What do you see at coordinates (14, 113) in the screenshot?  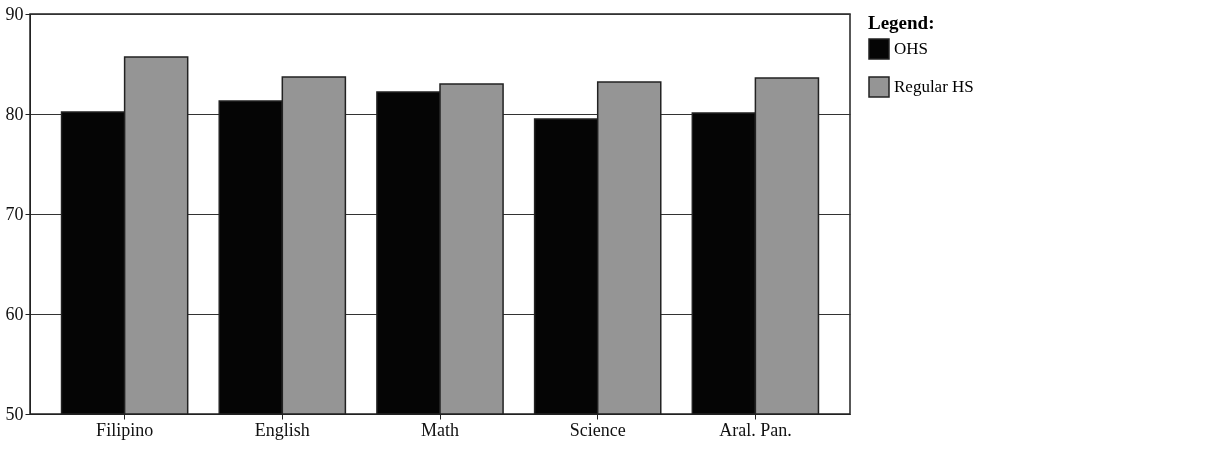 I see `y-tick-label: 80` at bounding box center [14, 113].